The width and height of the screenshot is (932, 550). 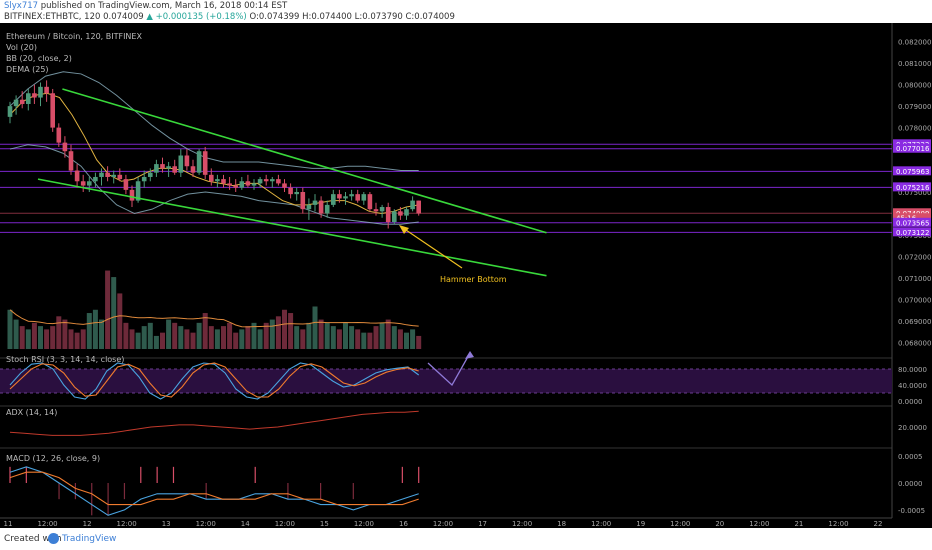 I want to click on time-tick-label: 14, so click(x=245, y=524).